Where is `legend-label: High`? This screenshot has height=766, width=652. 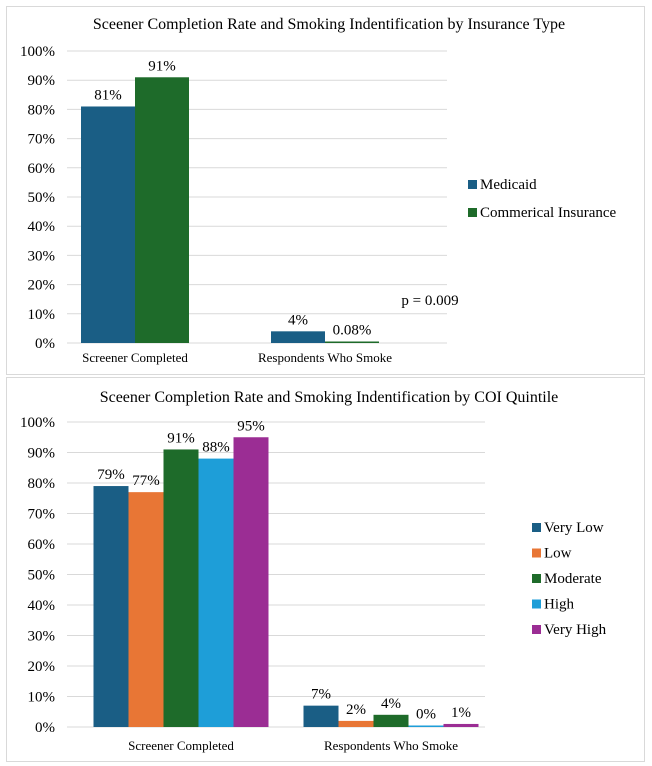 legend-label: High is located at coordinates (559, 605).